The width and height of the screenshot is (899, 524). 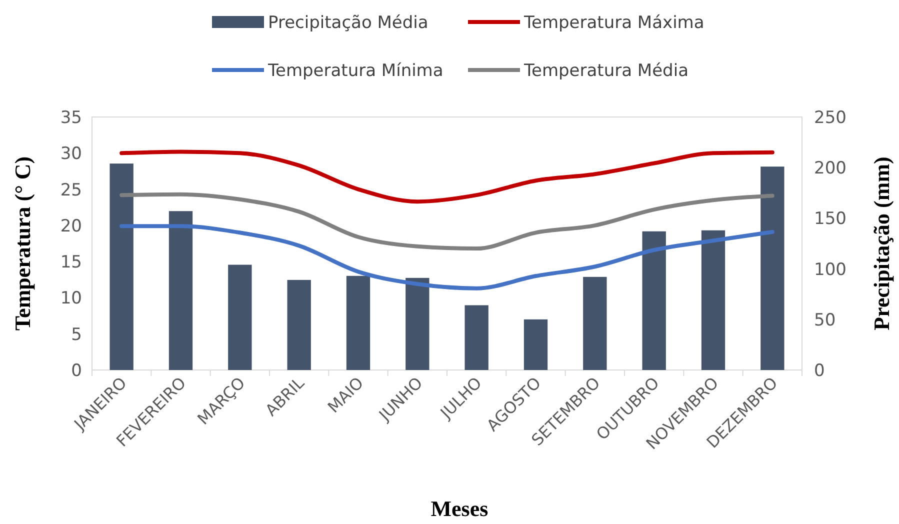 I want to click on legend-label: Precipitação Média, so click(x=348, y=23).